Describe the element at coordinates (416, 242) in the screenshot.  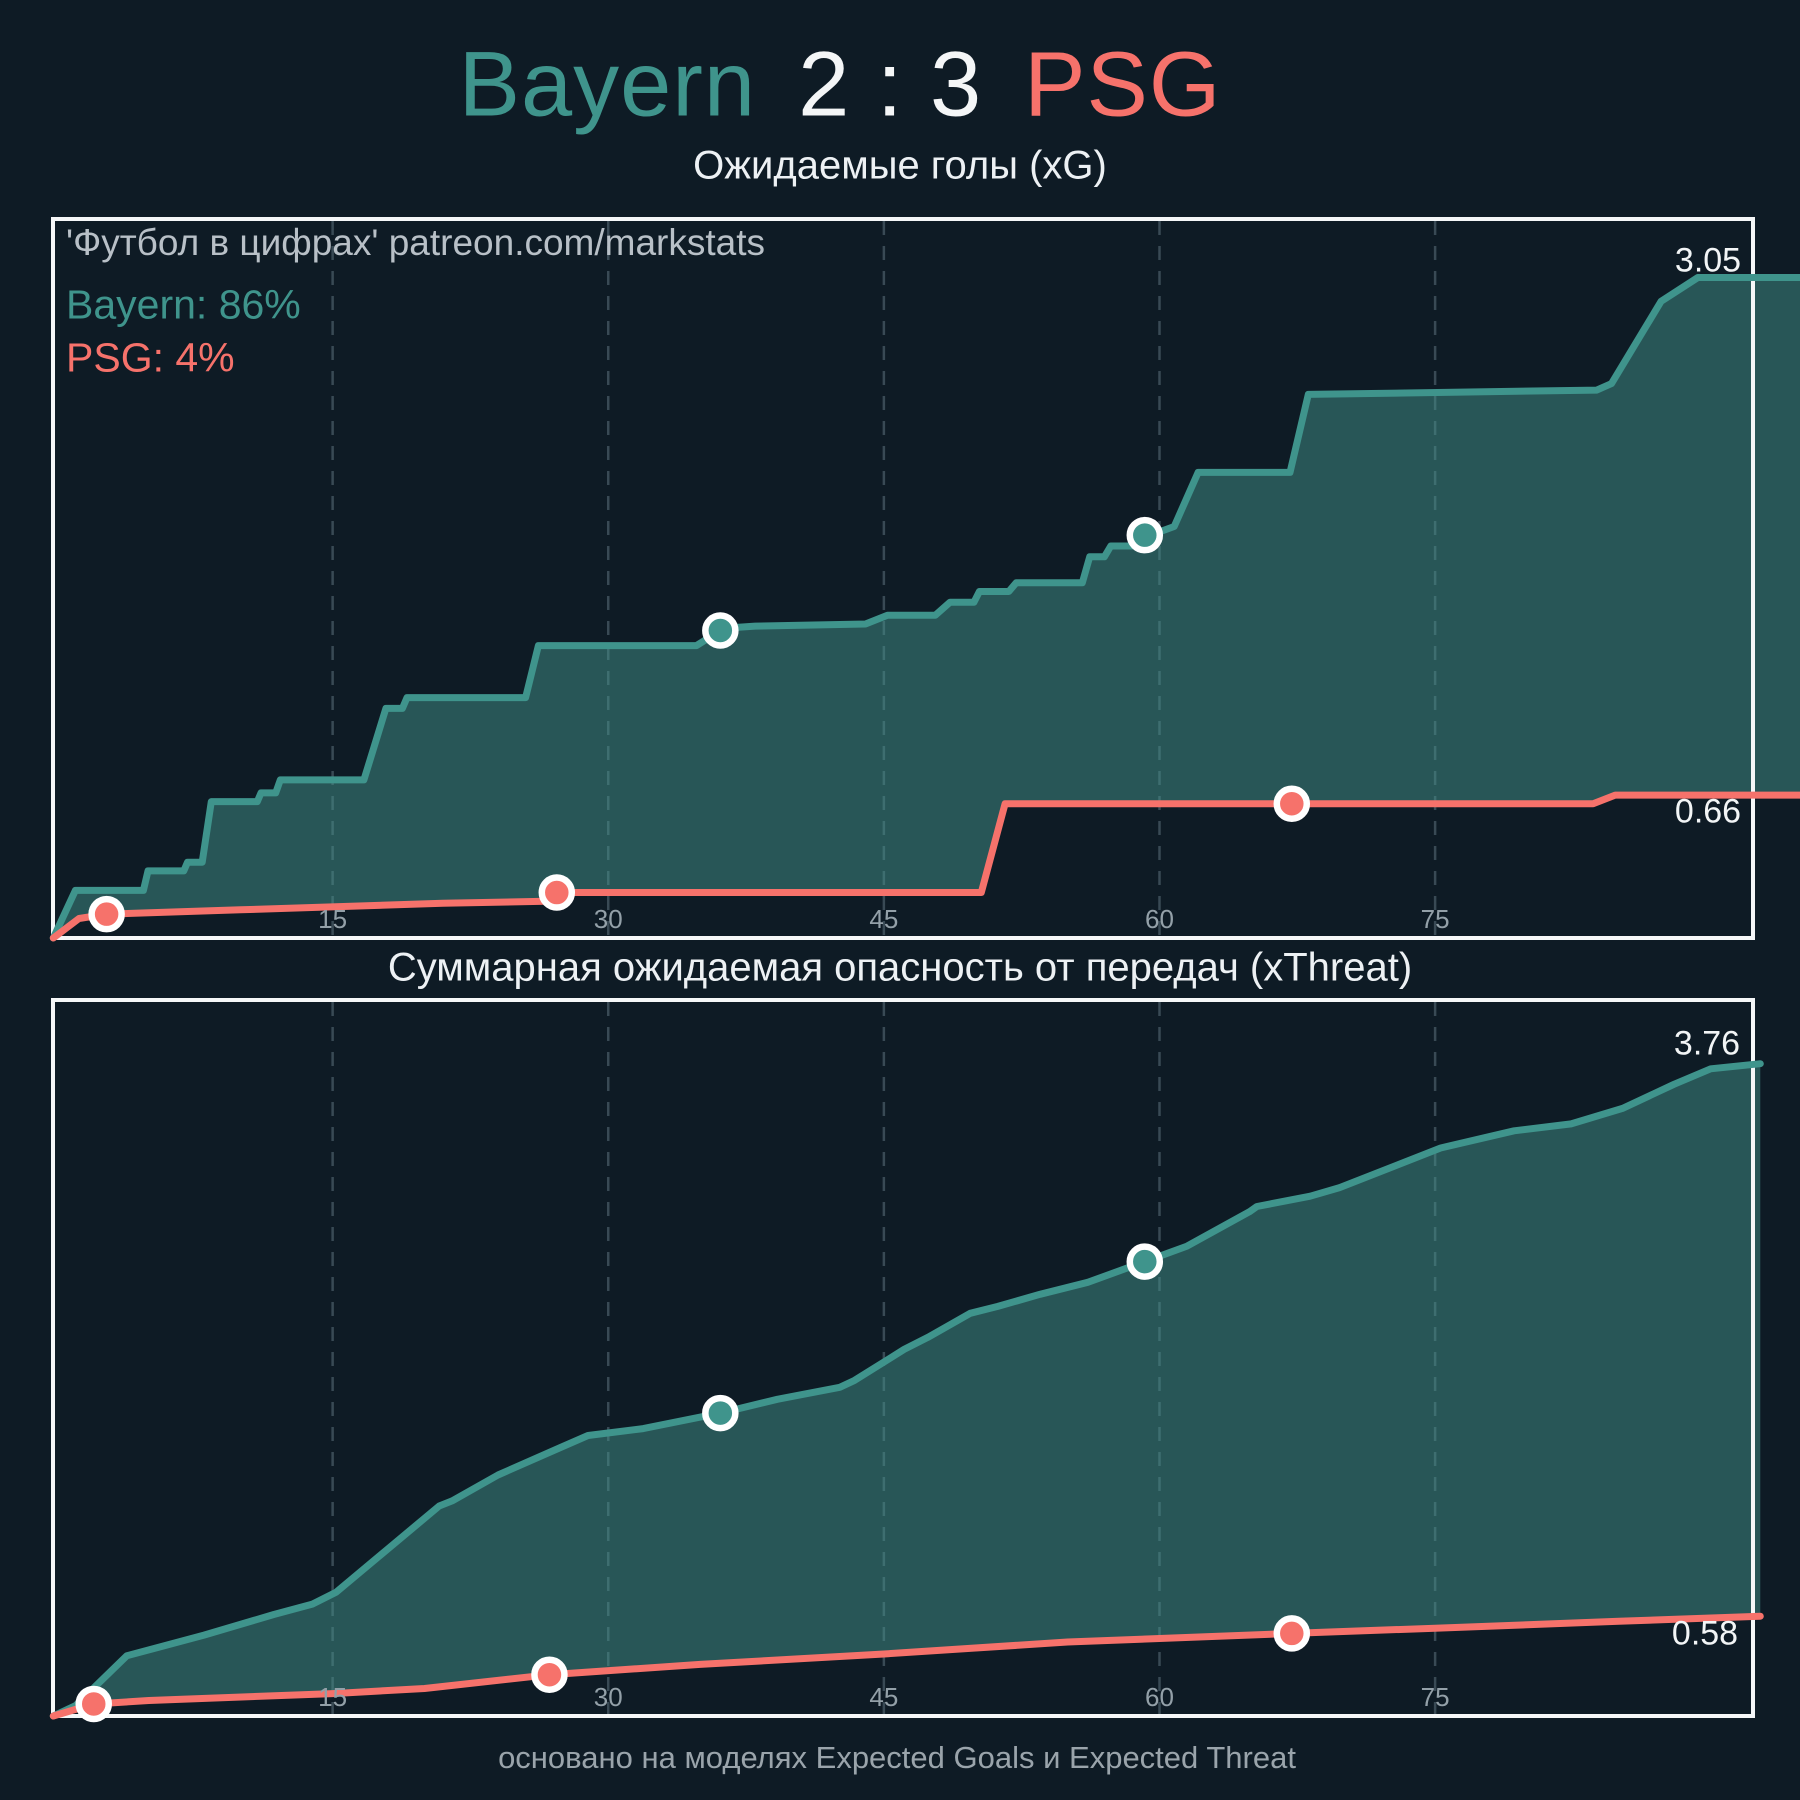
I see `watermark-credit: 'Футбол в цифрах' patreon.com/markstats` at that location.